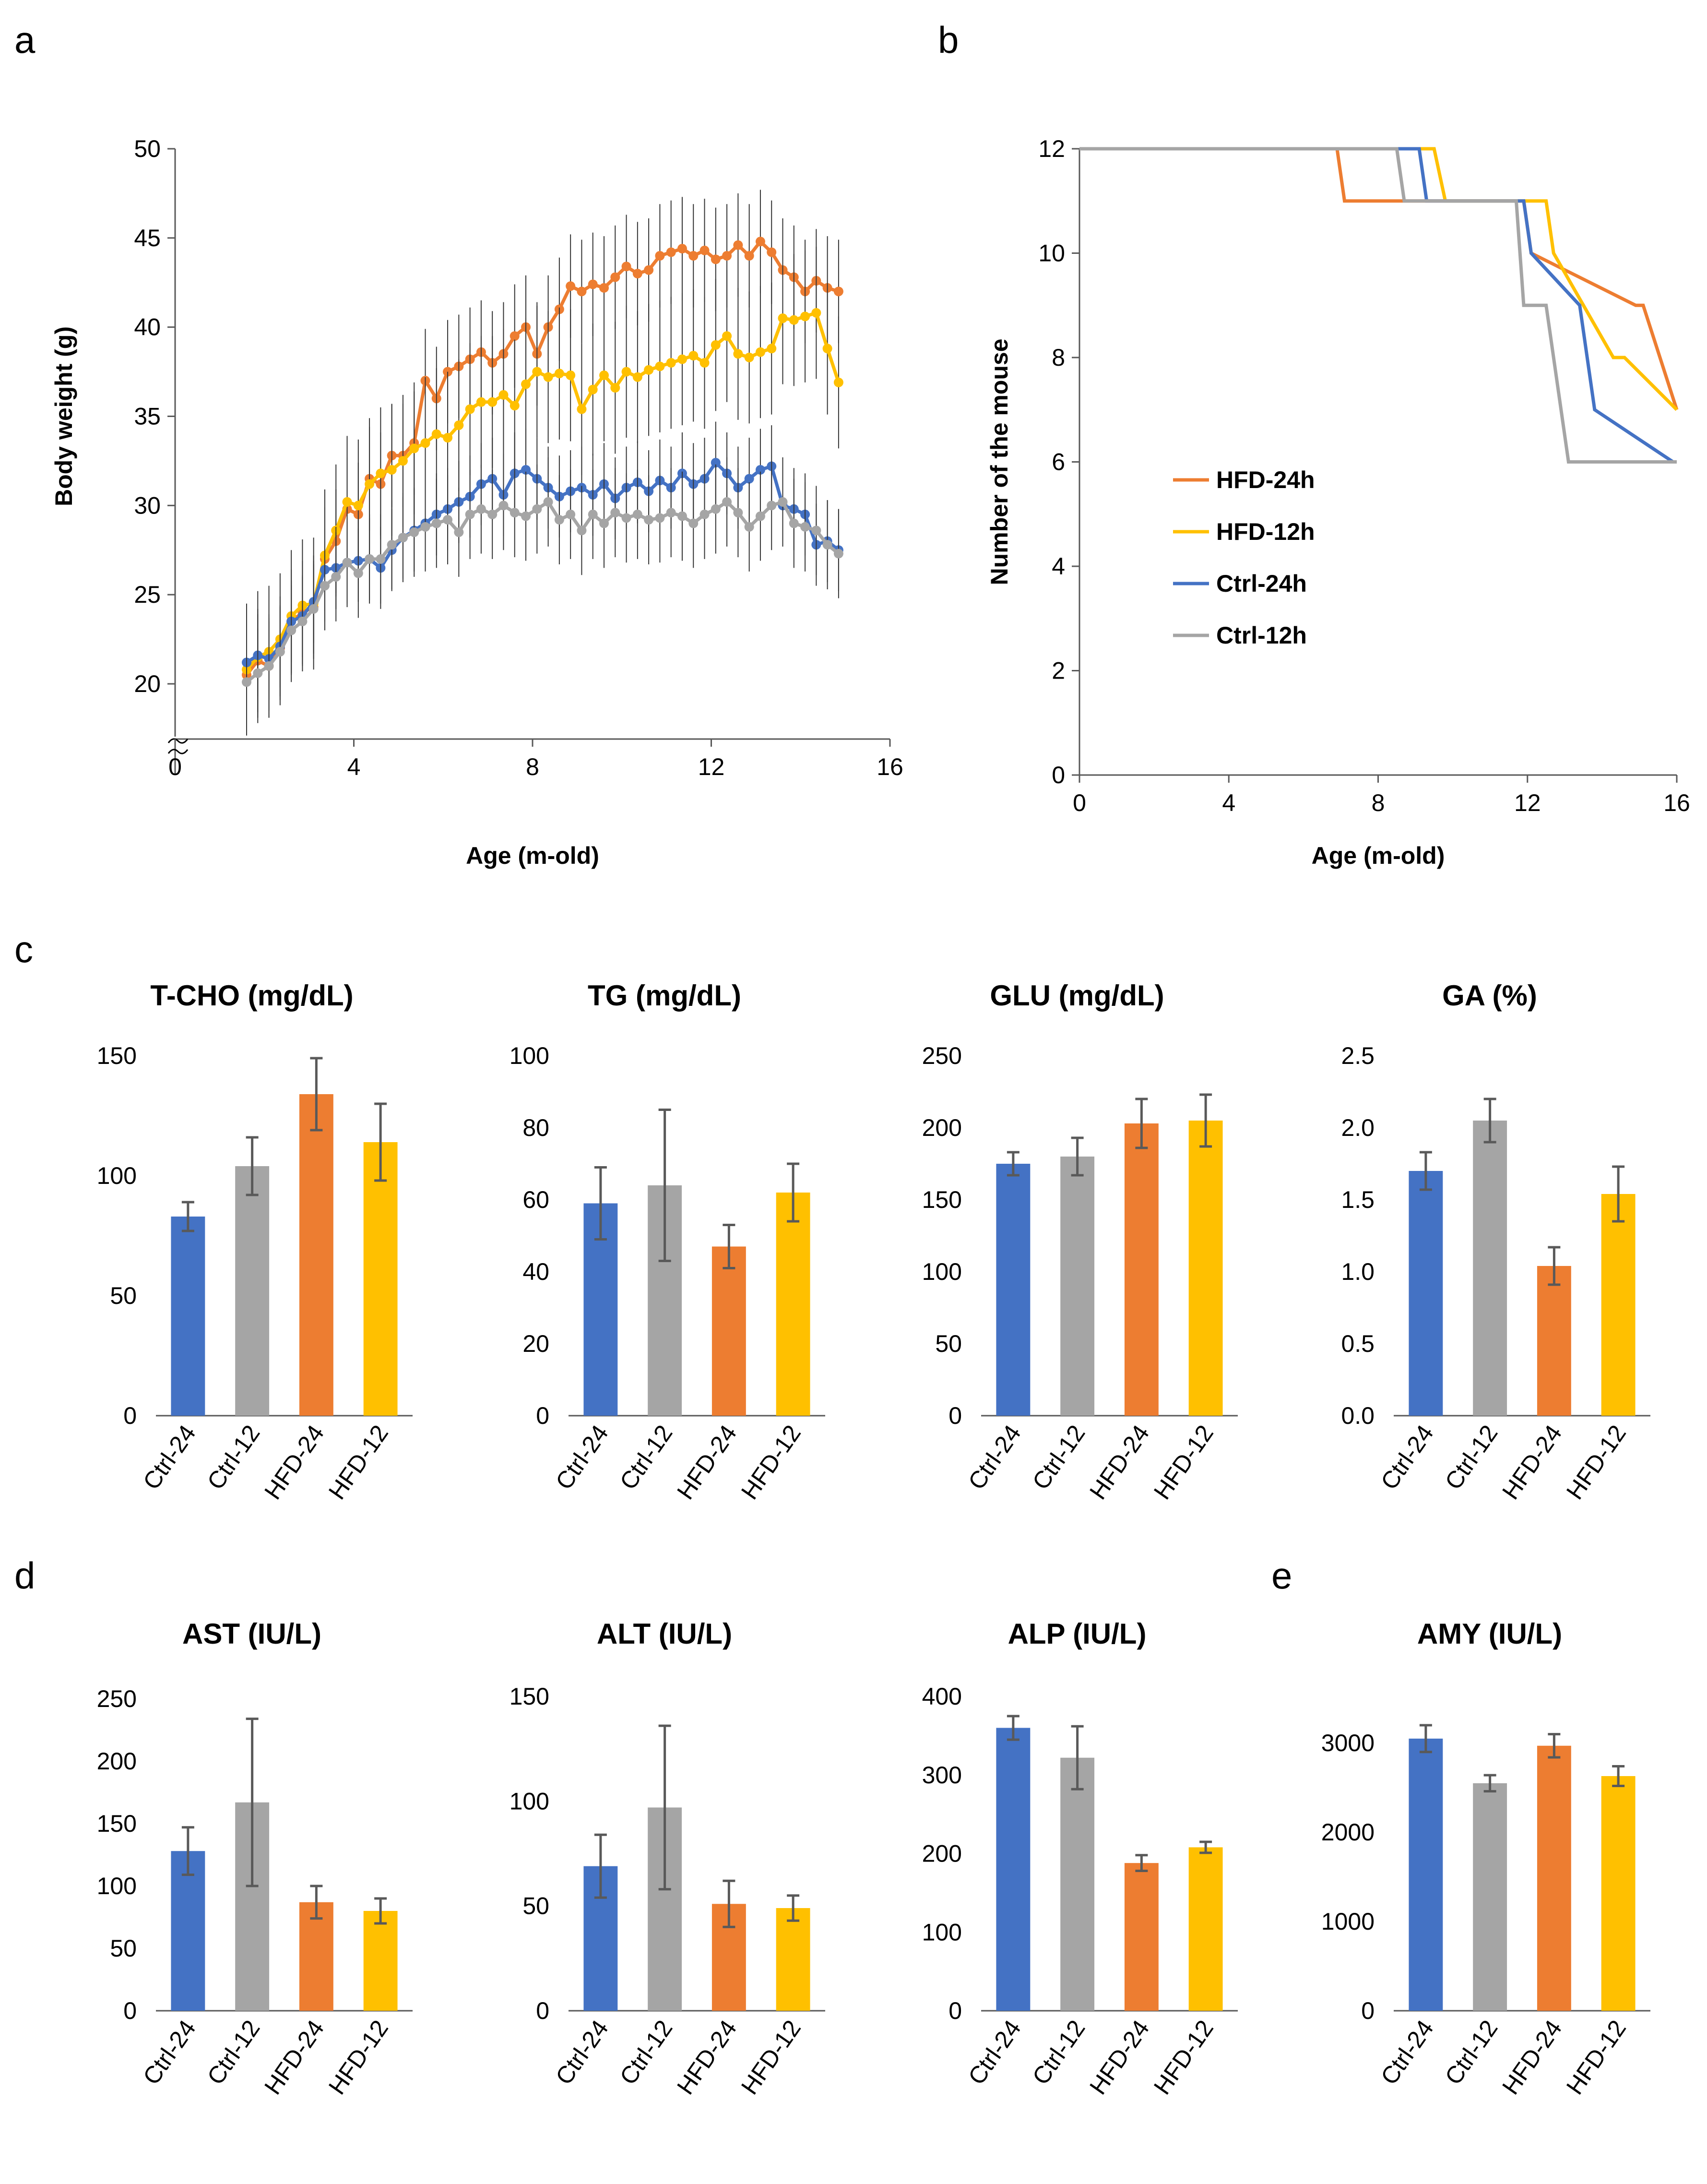  Describe the element at coordinates (1058, 462) in the screenshot. I see `y-tick-label: 6` at that location.